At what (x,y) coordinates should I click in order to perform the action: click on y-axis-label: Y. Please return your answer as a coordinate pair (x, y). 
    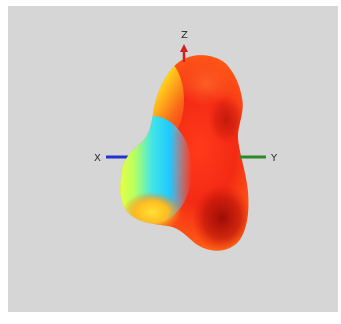
    Looking at the image, I should click on (274, 158).